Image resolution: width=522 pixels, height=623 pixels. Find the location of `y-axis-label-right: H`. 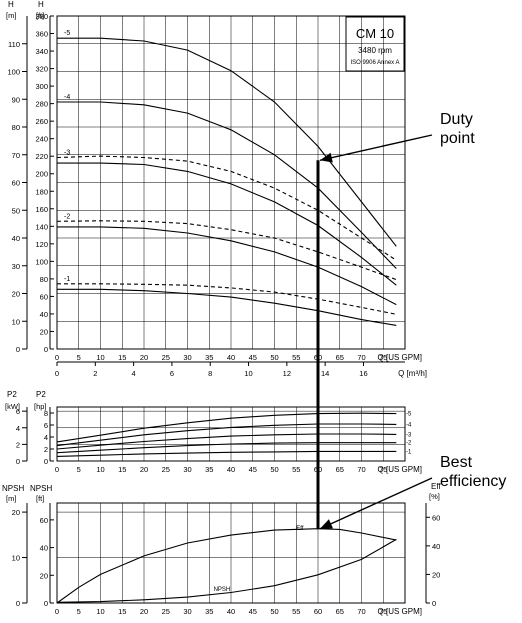

y-axis-label-right: H is located at coordinates (41, 4).